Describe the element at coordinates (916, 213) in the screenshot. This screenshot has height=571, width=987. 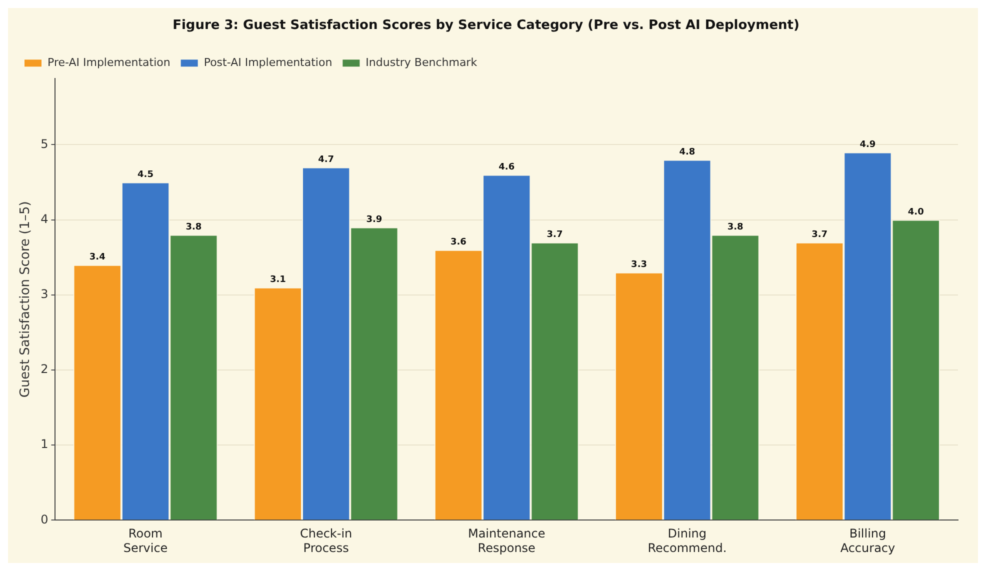
I see `data-label: 4.0` at that location.